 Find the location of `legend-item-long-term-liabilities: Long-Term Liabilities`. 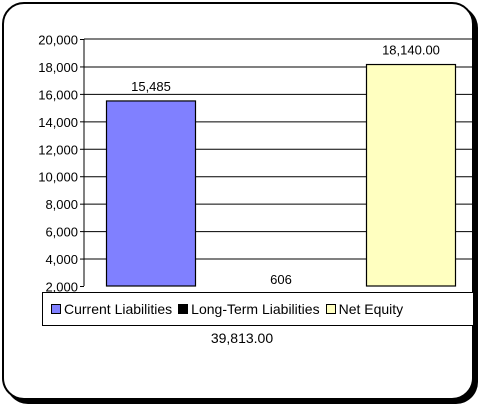

legend-item-long-term-liabilities: Long-Term Liabilities is located at coordinates (249, 309).